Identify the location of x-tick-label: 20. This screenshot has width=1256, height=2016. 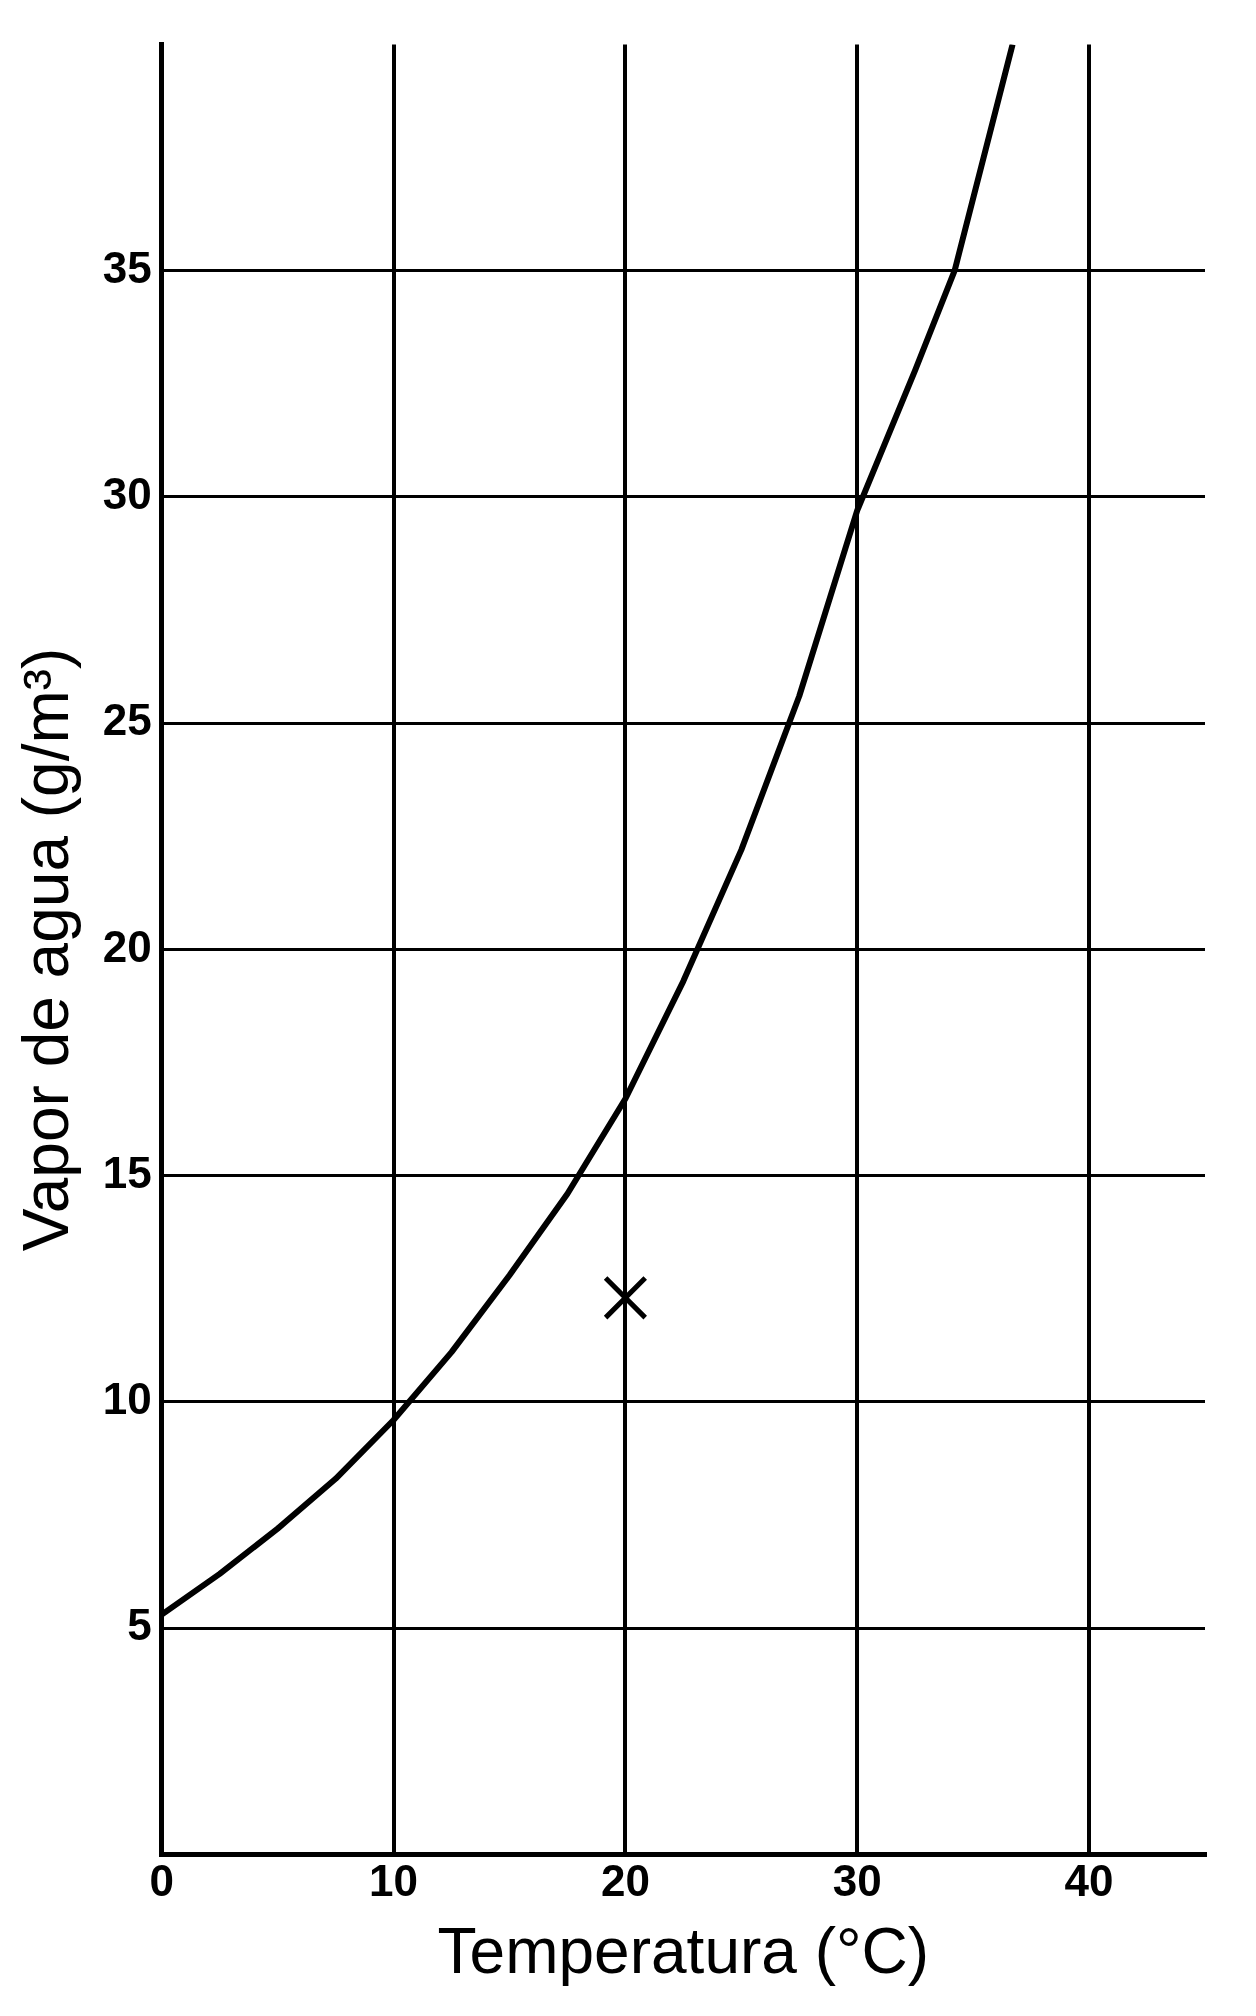
(625, 1880).